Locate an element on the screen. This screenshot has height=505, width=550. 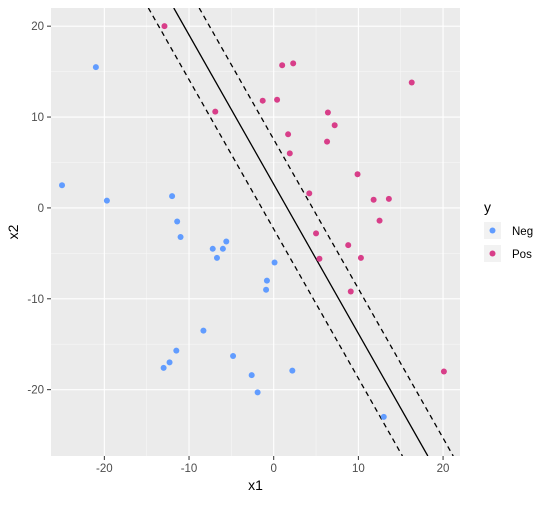
y-axis-label: x2 is located at coordinates (13, 231).